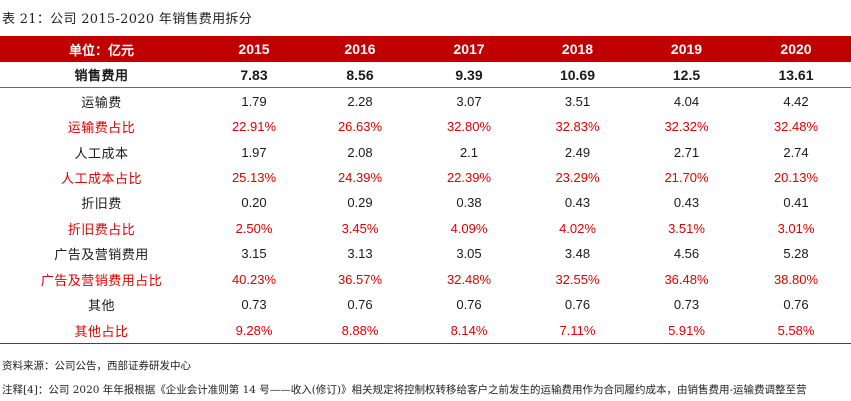 This screenshot has height=401, width=851. Describe the element at coordinates (469, 254) in the screenshot. I see `table-cell: 3.05` at that location.